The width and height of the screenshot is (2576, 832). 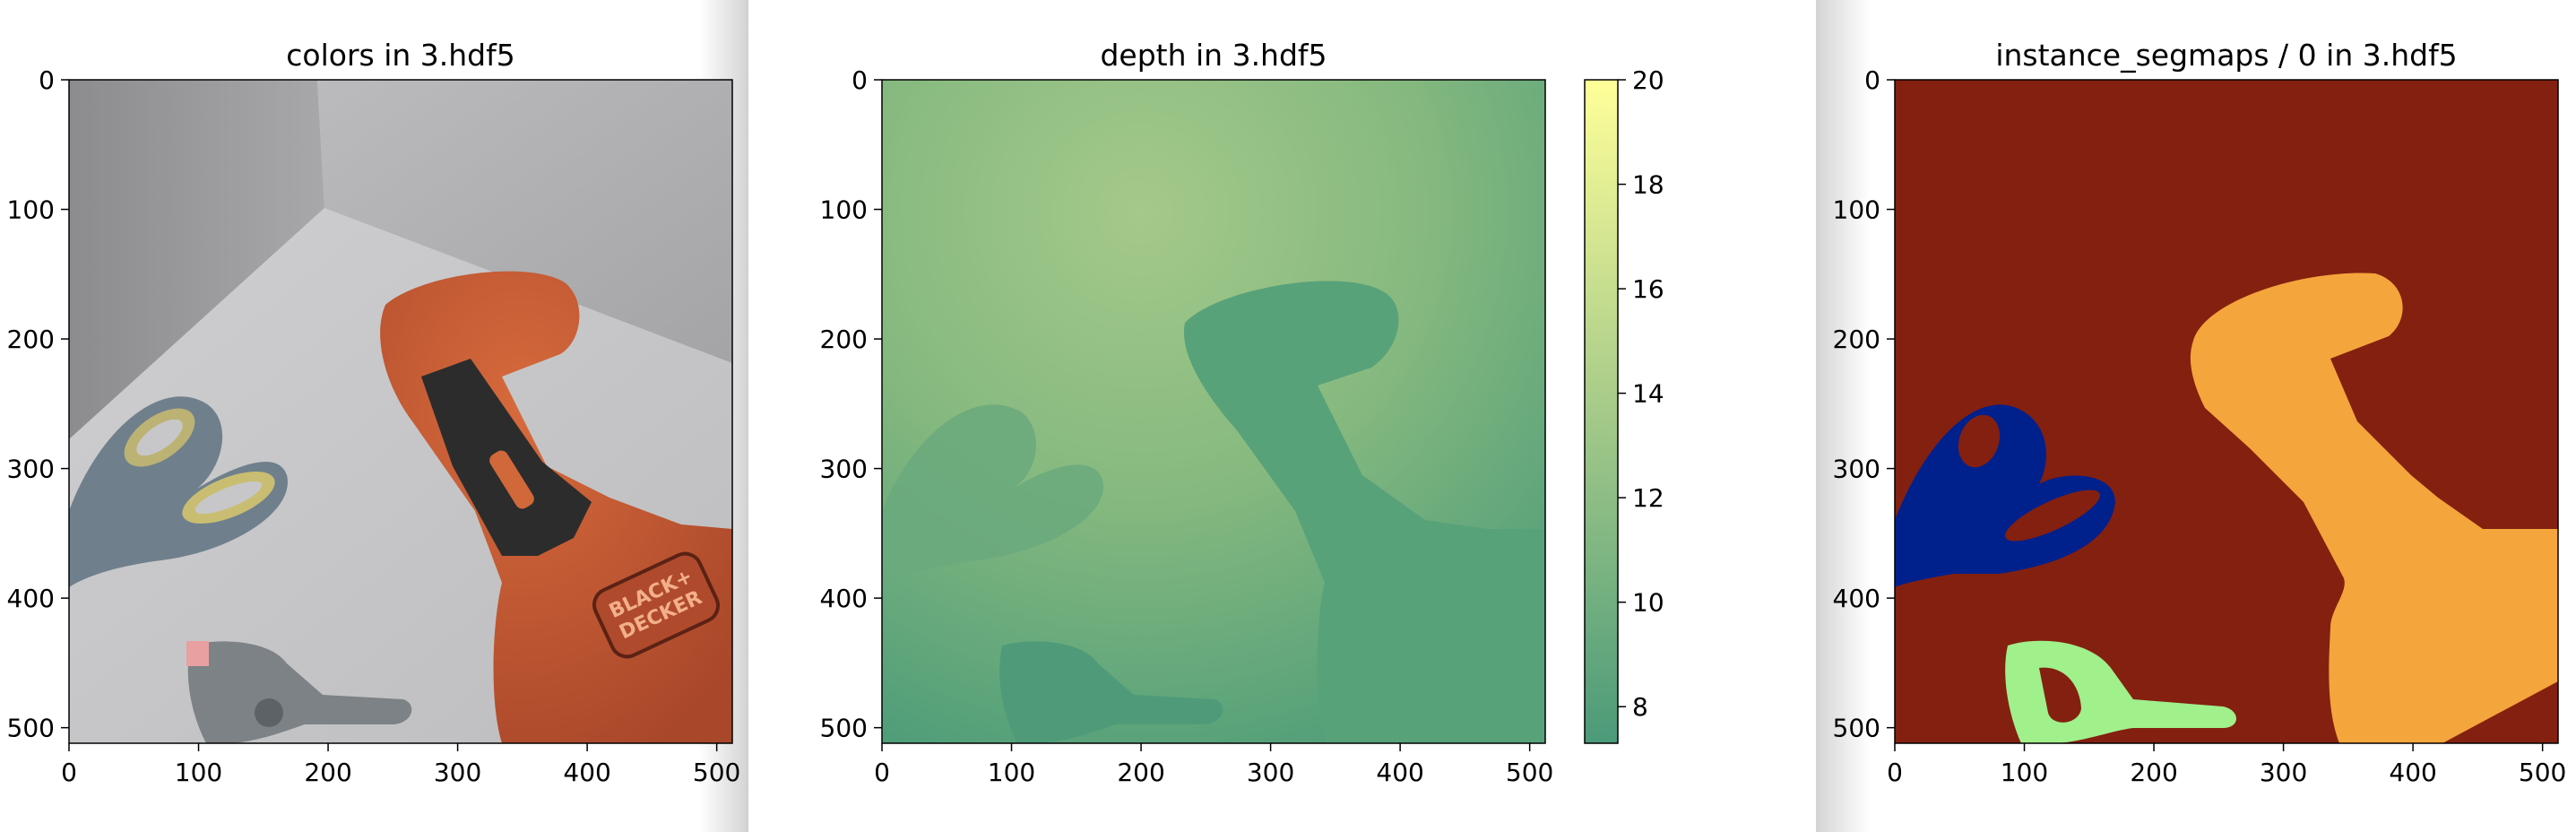 What do you see at coordinates (747, 416) in the screenshot?
I see `gutter-left-edge` at bounding box center [747, 416].